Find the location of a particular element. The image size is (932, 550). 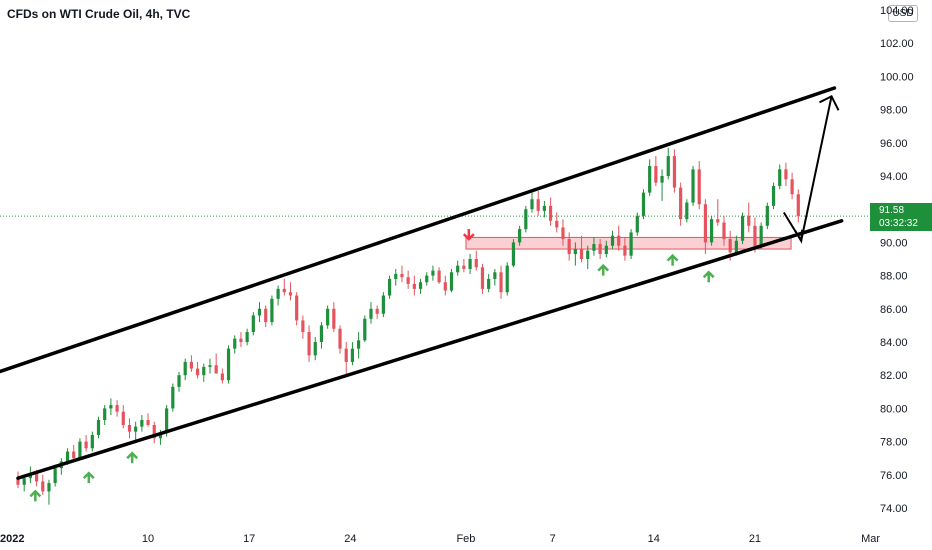

arrow-down-icon is located at coordinates (468, 235).